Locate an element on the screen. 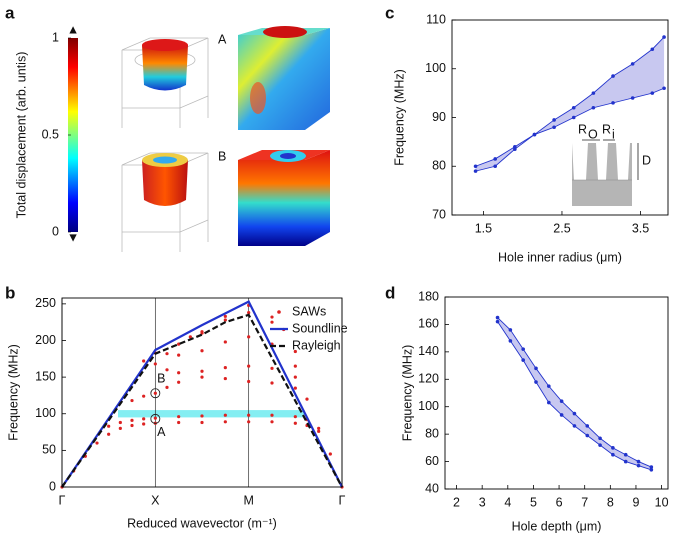 The width and height of the screenshot is (675, 538). panel-label: d is located at coordinates (390, 292).